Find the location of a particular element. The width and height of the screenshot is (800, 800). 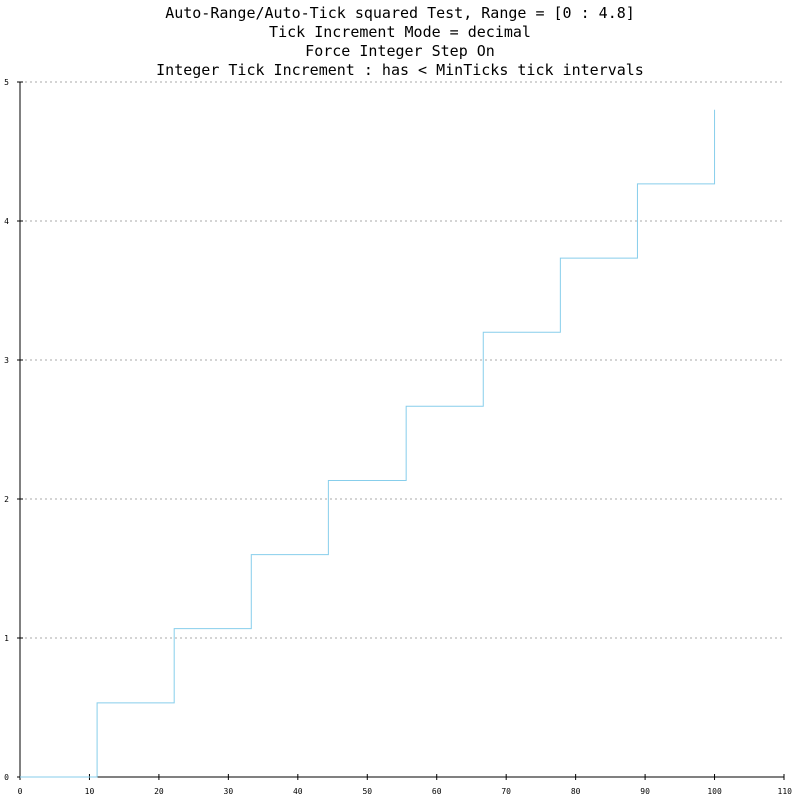

x-tick-label-9: 90 is located at coordinates (645, 791).